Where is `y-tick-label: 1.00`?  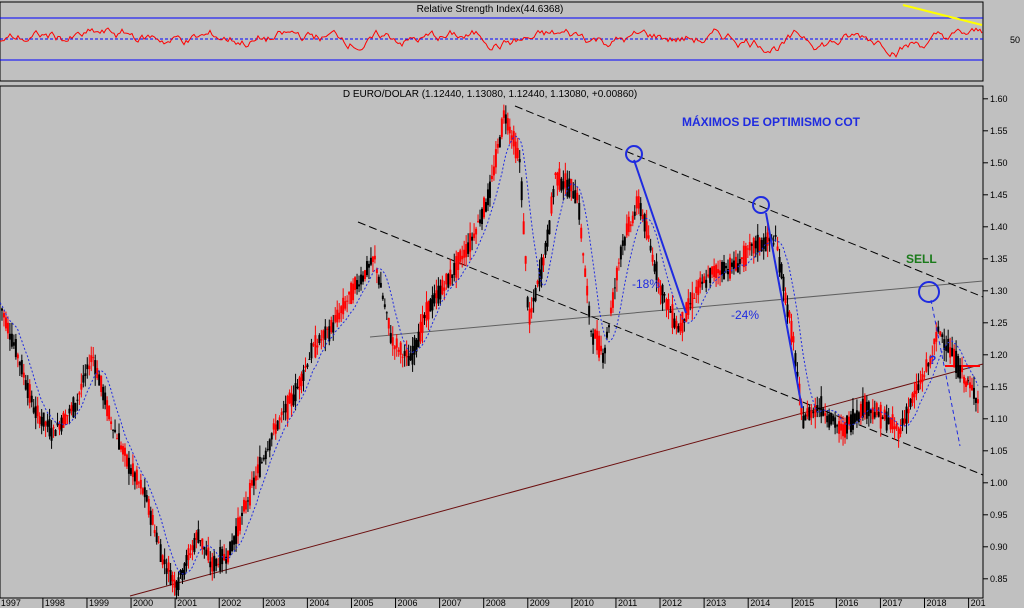 y-tick-label: 1.00 is located at coordinates (999, 483).